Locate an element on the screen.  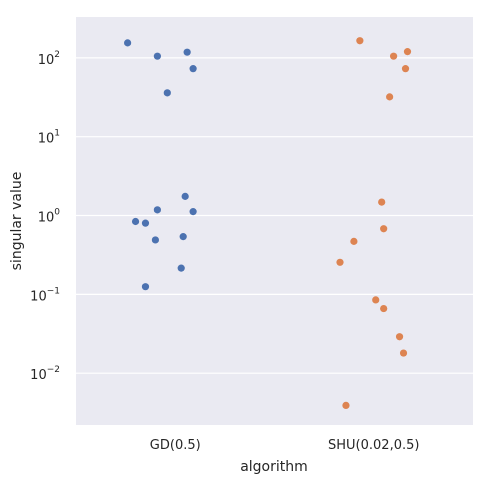
y-tick-label-3: 10⁻¹ is located at coordinates (45, 295).